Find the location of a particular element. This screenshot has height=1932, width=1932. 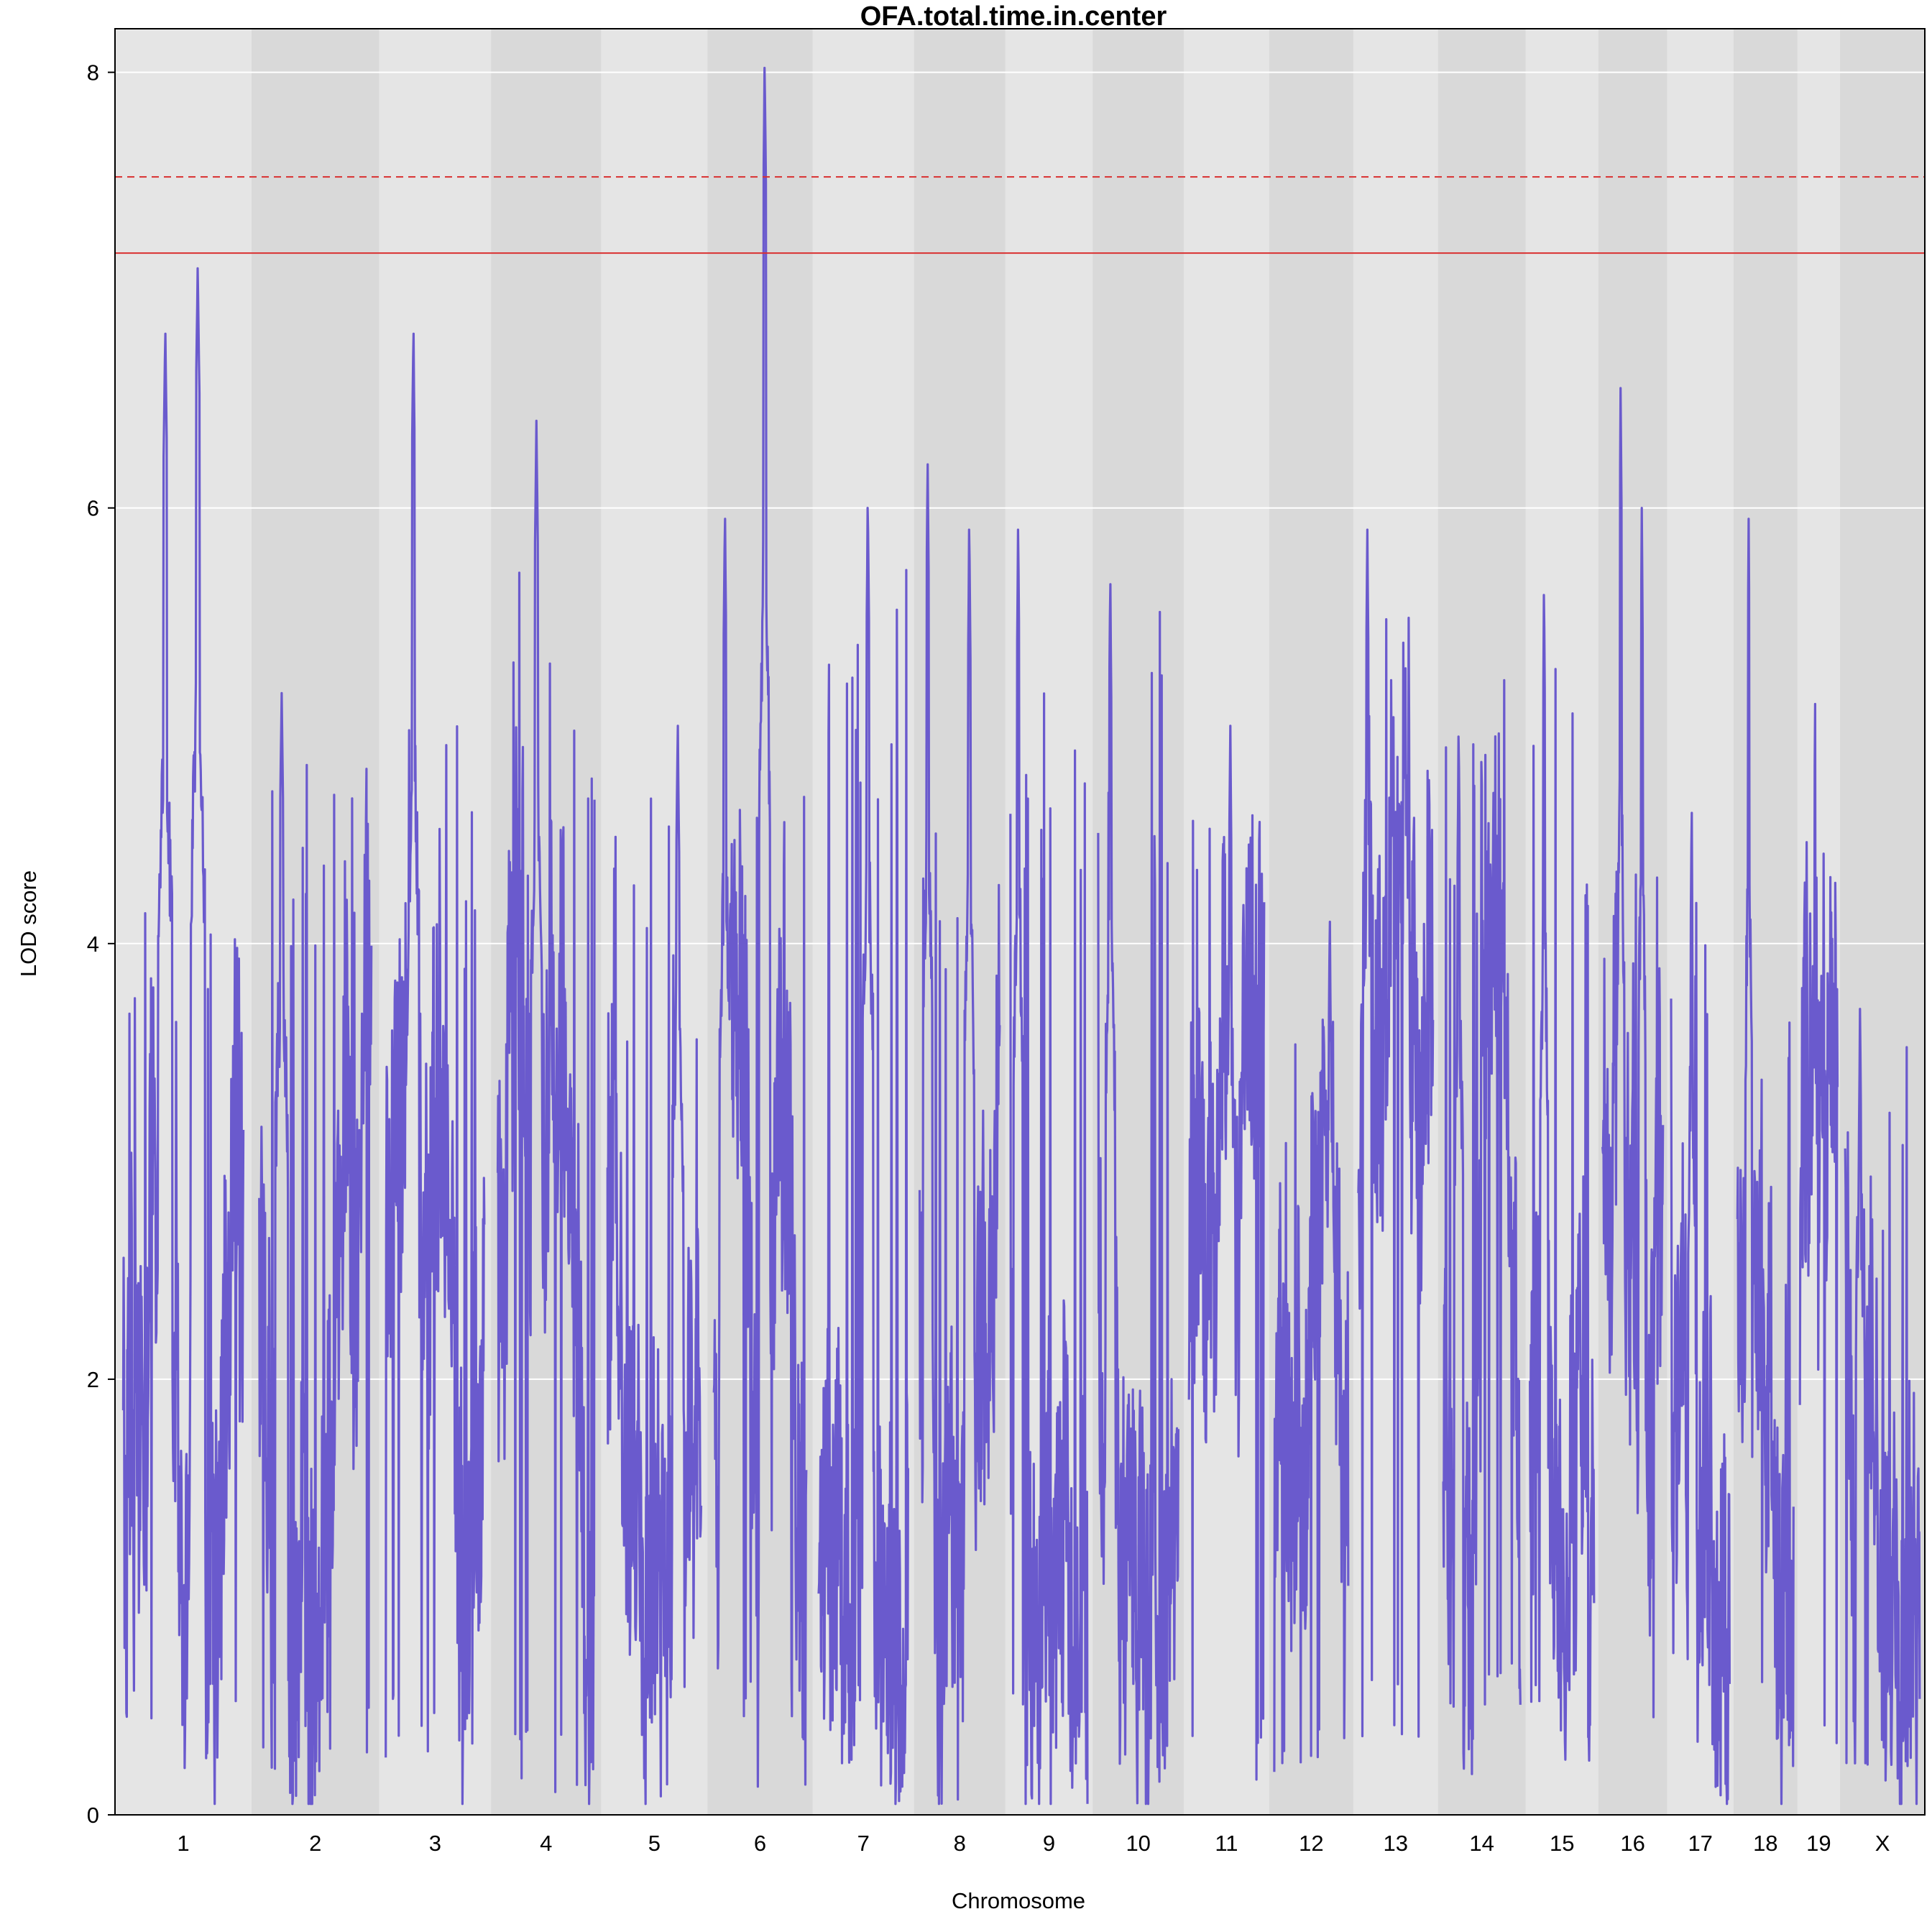

y-tick-label: 4 is located at coordinates (93, 944).